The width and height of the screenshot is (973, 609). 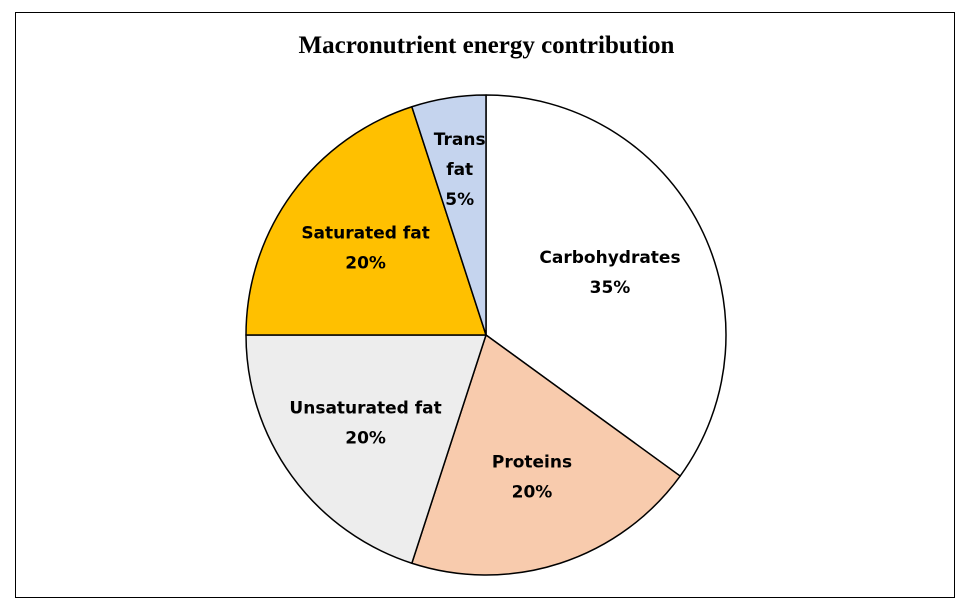 I want to click on pie-label-trans-fat: Trans fat 5%, so click(x=460, y=170).